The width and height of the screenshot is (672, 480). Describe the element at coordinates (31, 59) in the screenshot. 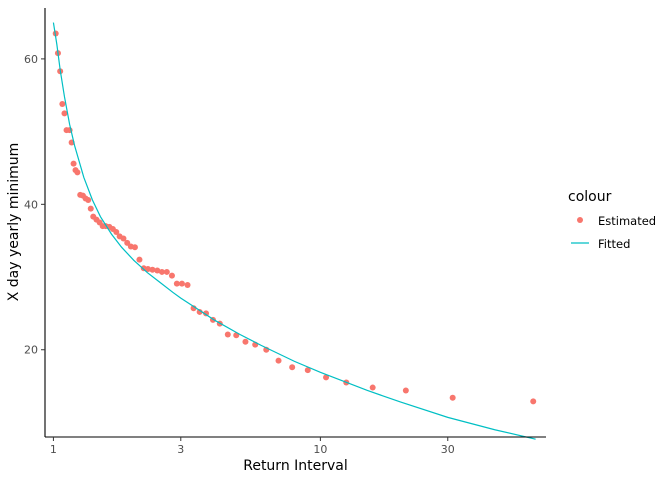

I see `y-tick-label: 60` at that location.